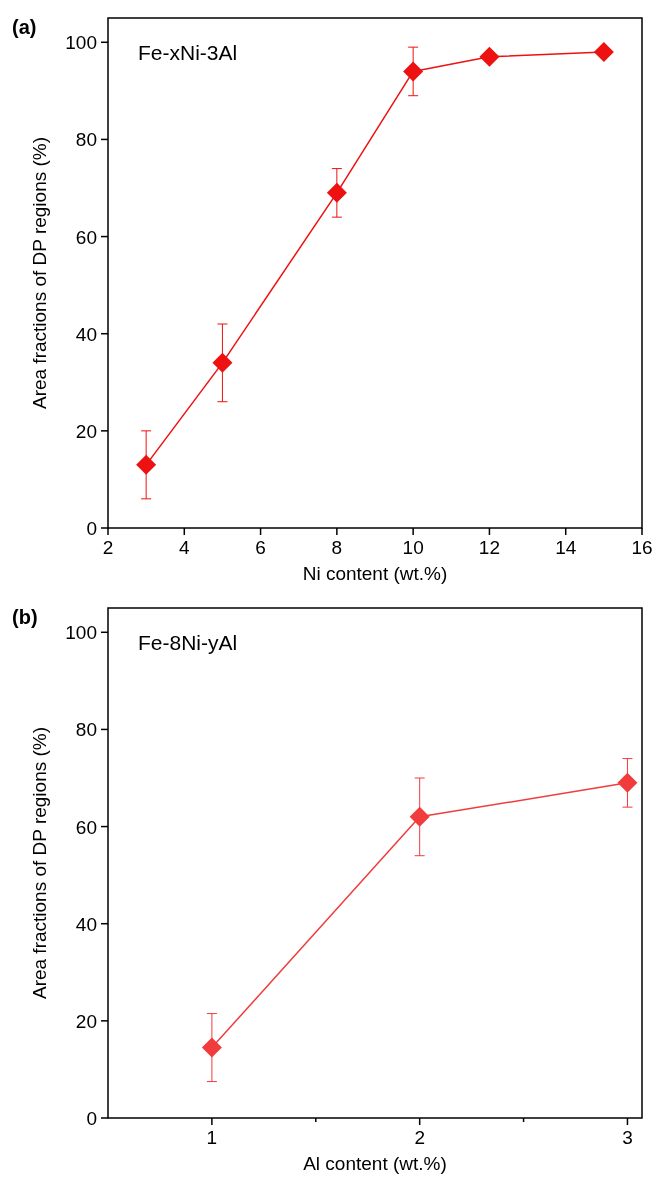 The height and width of the screenshot is (1199, 666). What do you see at coordinates (212, 1137) in the screenshot?
I see `x-tick-label: 1` at bounding box center [212, 1137].